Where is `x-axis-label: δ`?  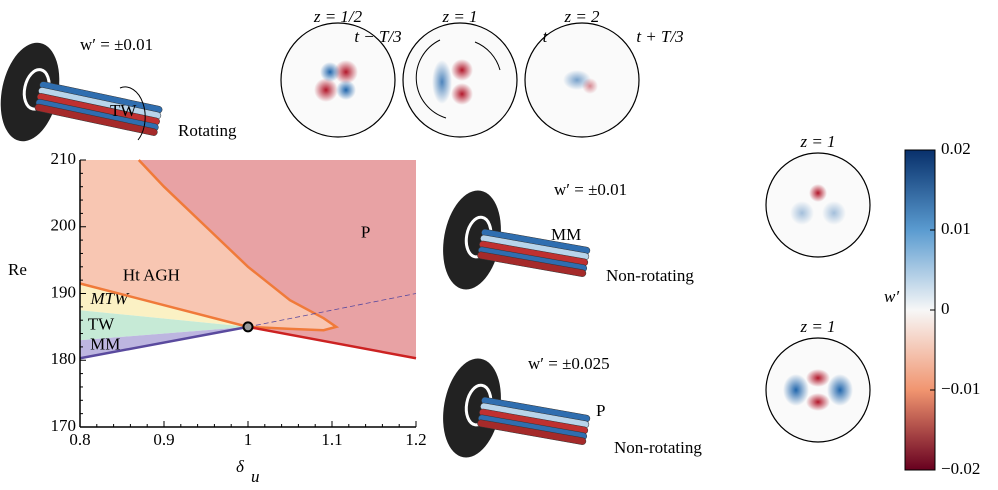 x-axis-label: δ is located at coordinates (240, 466).